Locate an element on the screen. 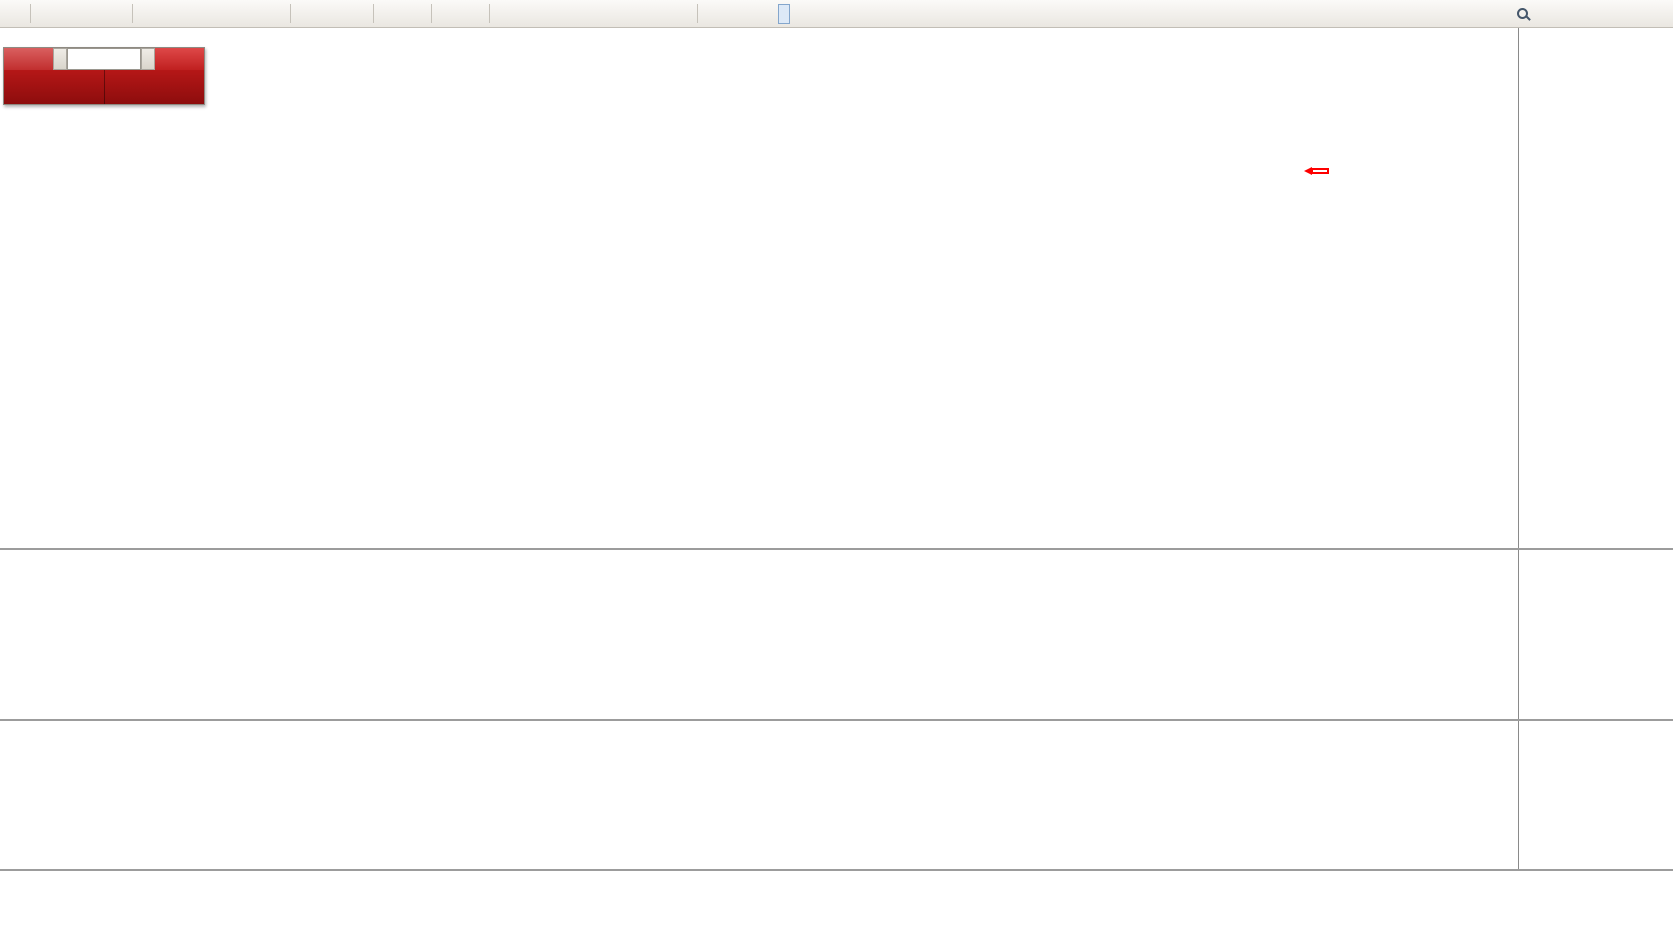 The height and width of the screenshot is (950, 1673). candlestick-chart-button is located at coordinates (174, 14).